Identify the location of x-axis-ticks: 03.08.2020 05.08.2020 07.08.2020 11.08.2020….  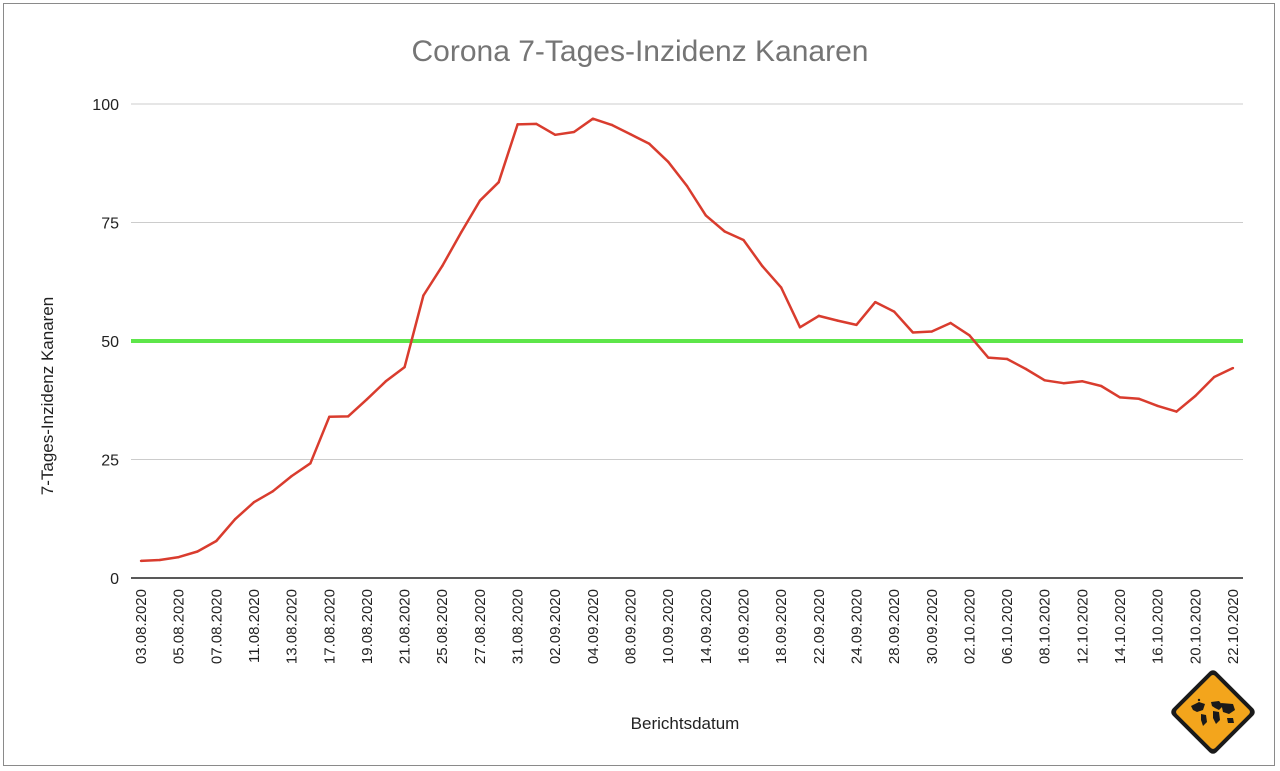
(687, 626).